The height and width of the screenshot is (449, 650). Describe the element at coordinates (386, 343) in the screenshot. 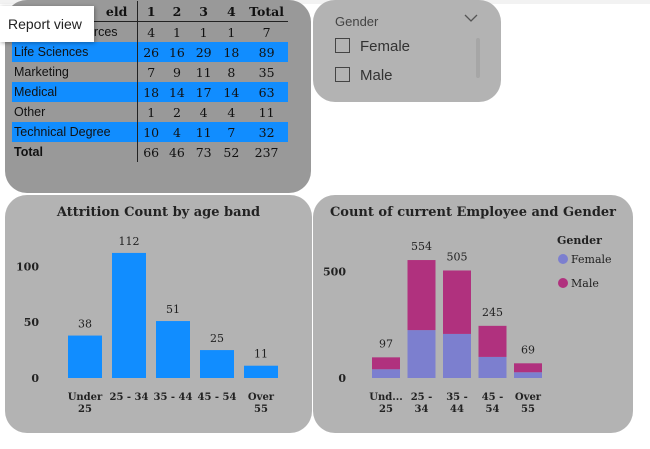

I see `data-label: 97` at that location.